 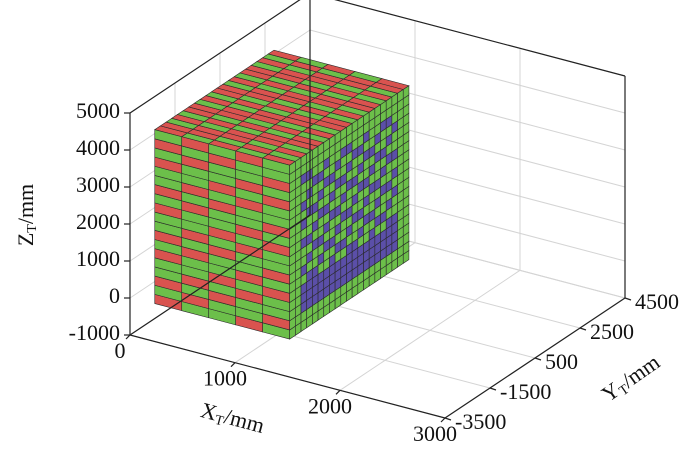 What do you see at coordinates (406, 92) in the screenshot?
I see `voxel` at bounding box center [406, 92].